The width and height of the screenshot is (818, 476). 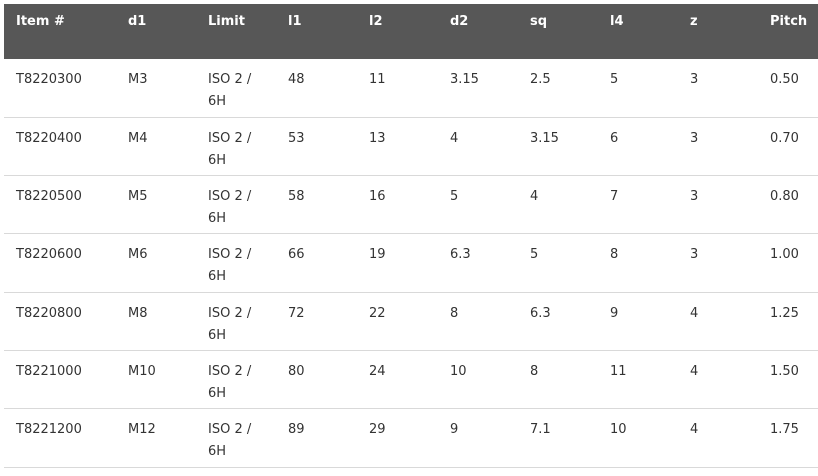 I want to click on d2-cell: 10, so click(x=458, y=371).